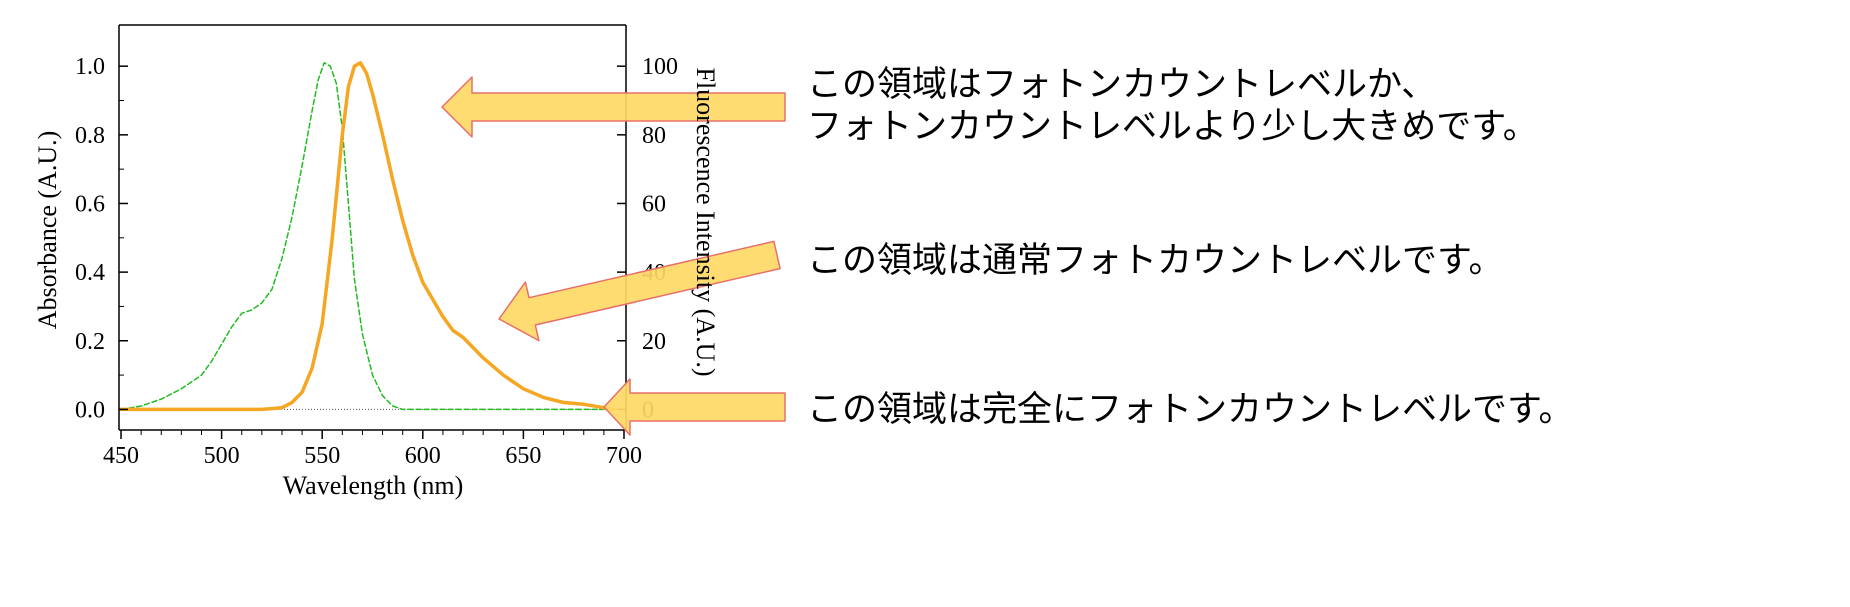  Describe the element at coordinates (90, 136) in the screenshot. I see `y-tick-label: 0.8` at that location.